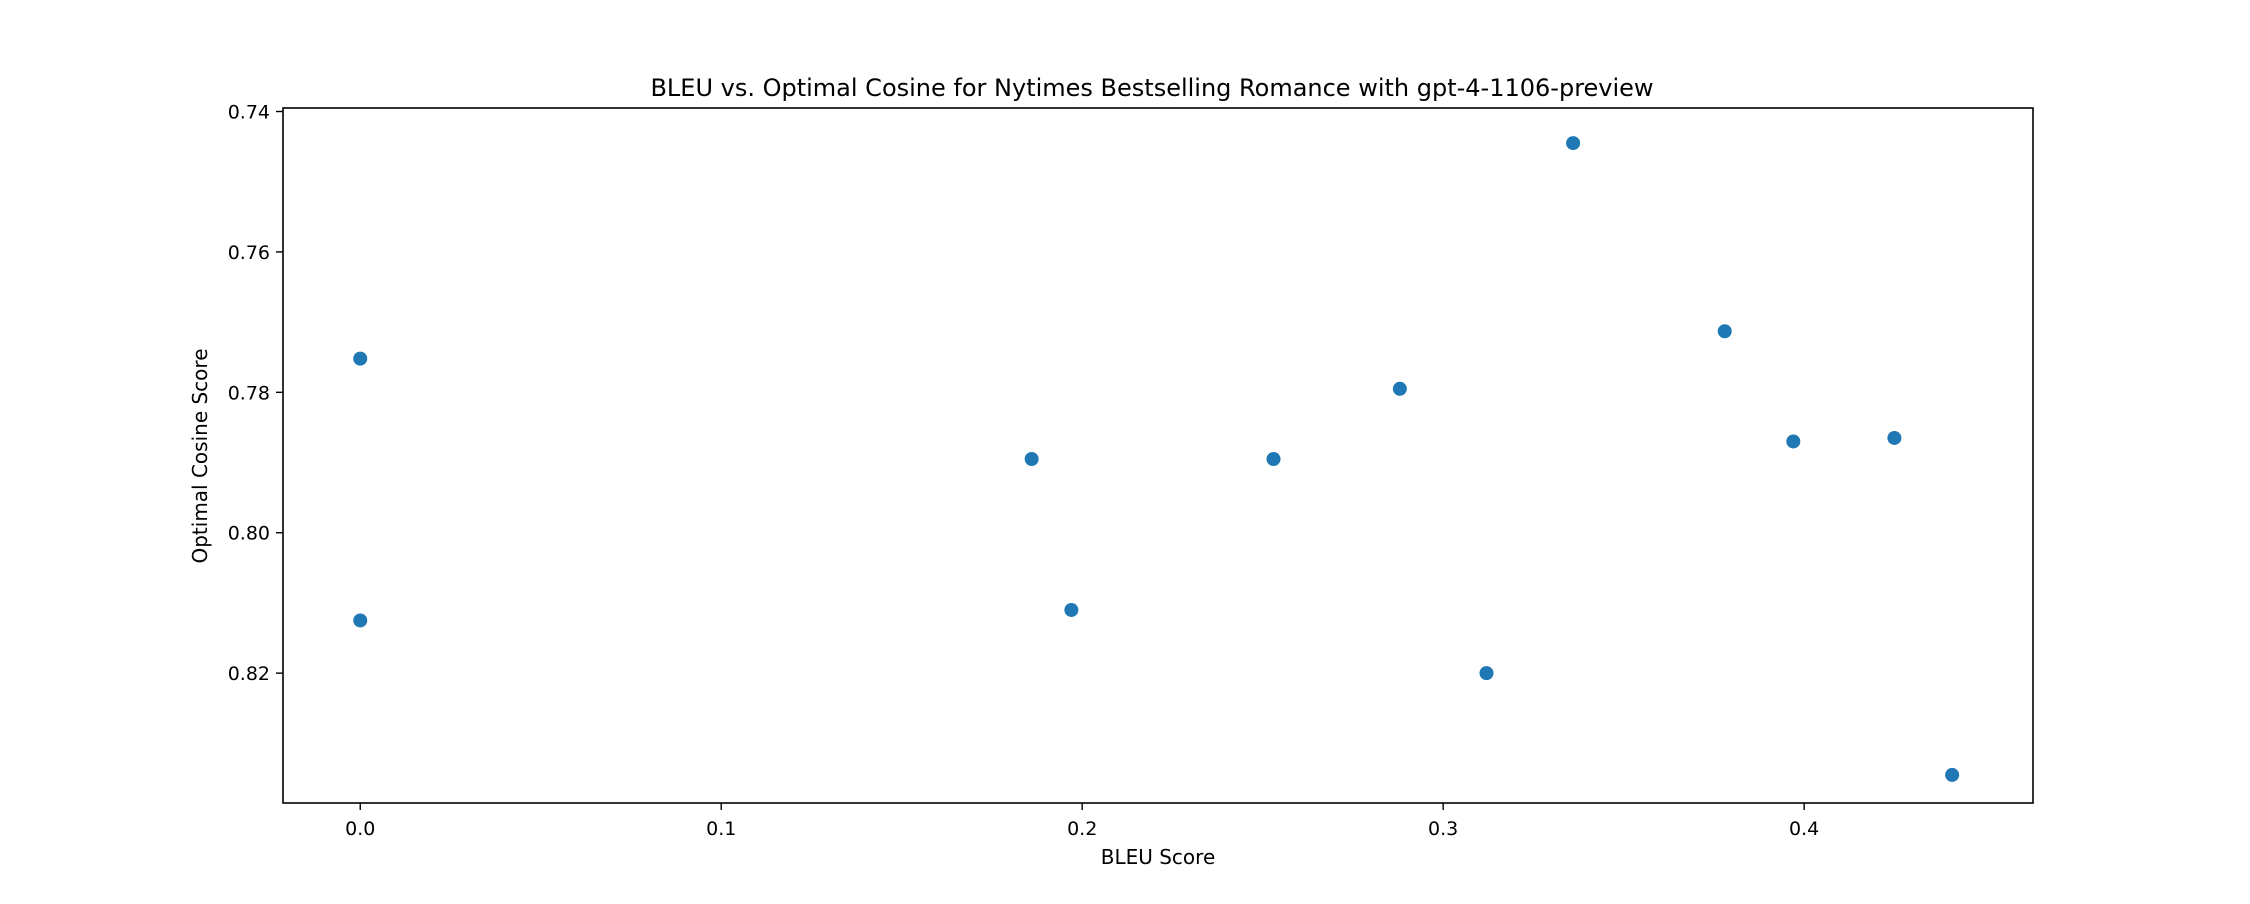 The image size is (2250, 904). What do you see at coordinates (249, 393) in the screenshot?
I see `y-tick-label: 0.78` at bounding box center [249, 393].